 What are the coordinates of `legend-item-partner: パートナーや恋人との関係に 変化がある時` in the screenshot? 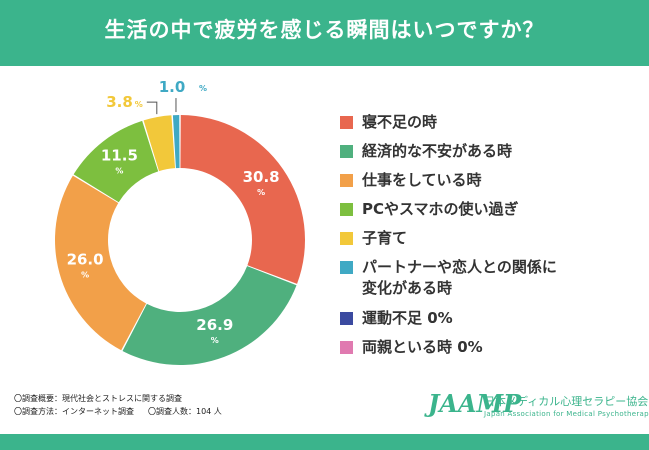 It's located at (490, 278).